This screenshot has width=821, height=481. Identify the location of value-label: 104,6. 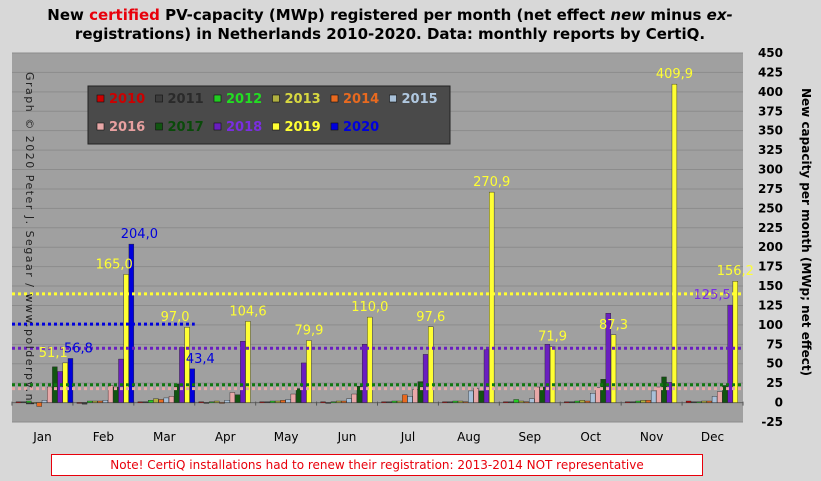
(247, 311).